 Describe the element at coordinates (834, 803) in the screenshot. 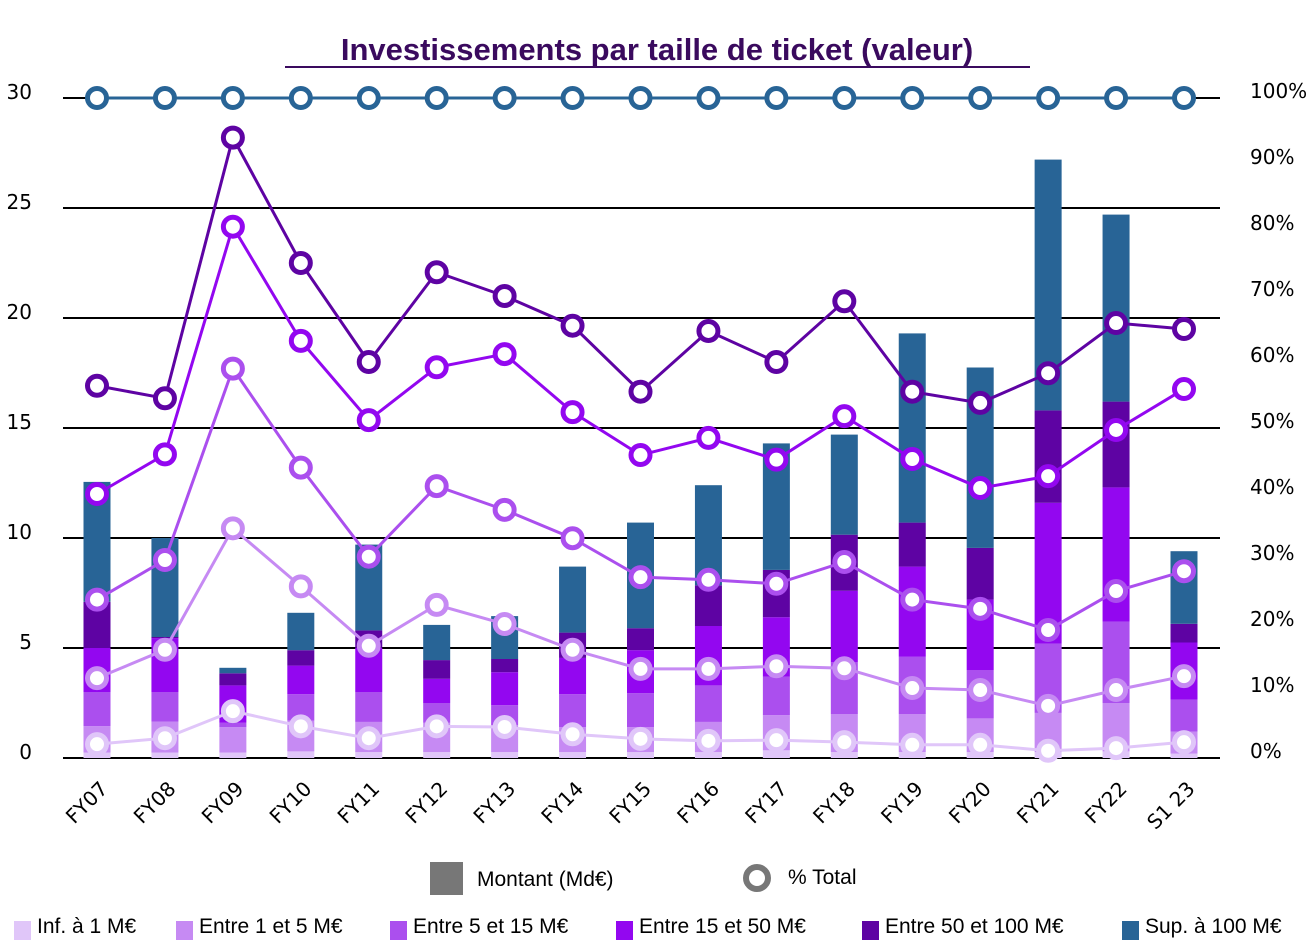

I see `x-tick-label: FY18` at that location.